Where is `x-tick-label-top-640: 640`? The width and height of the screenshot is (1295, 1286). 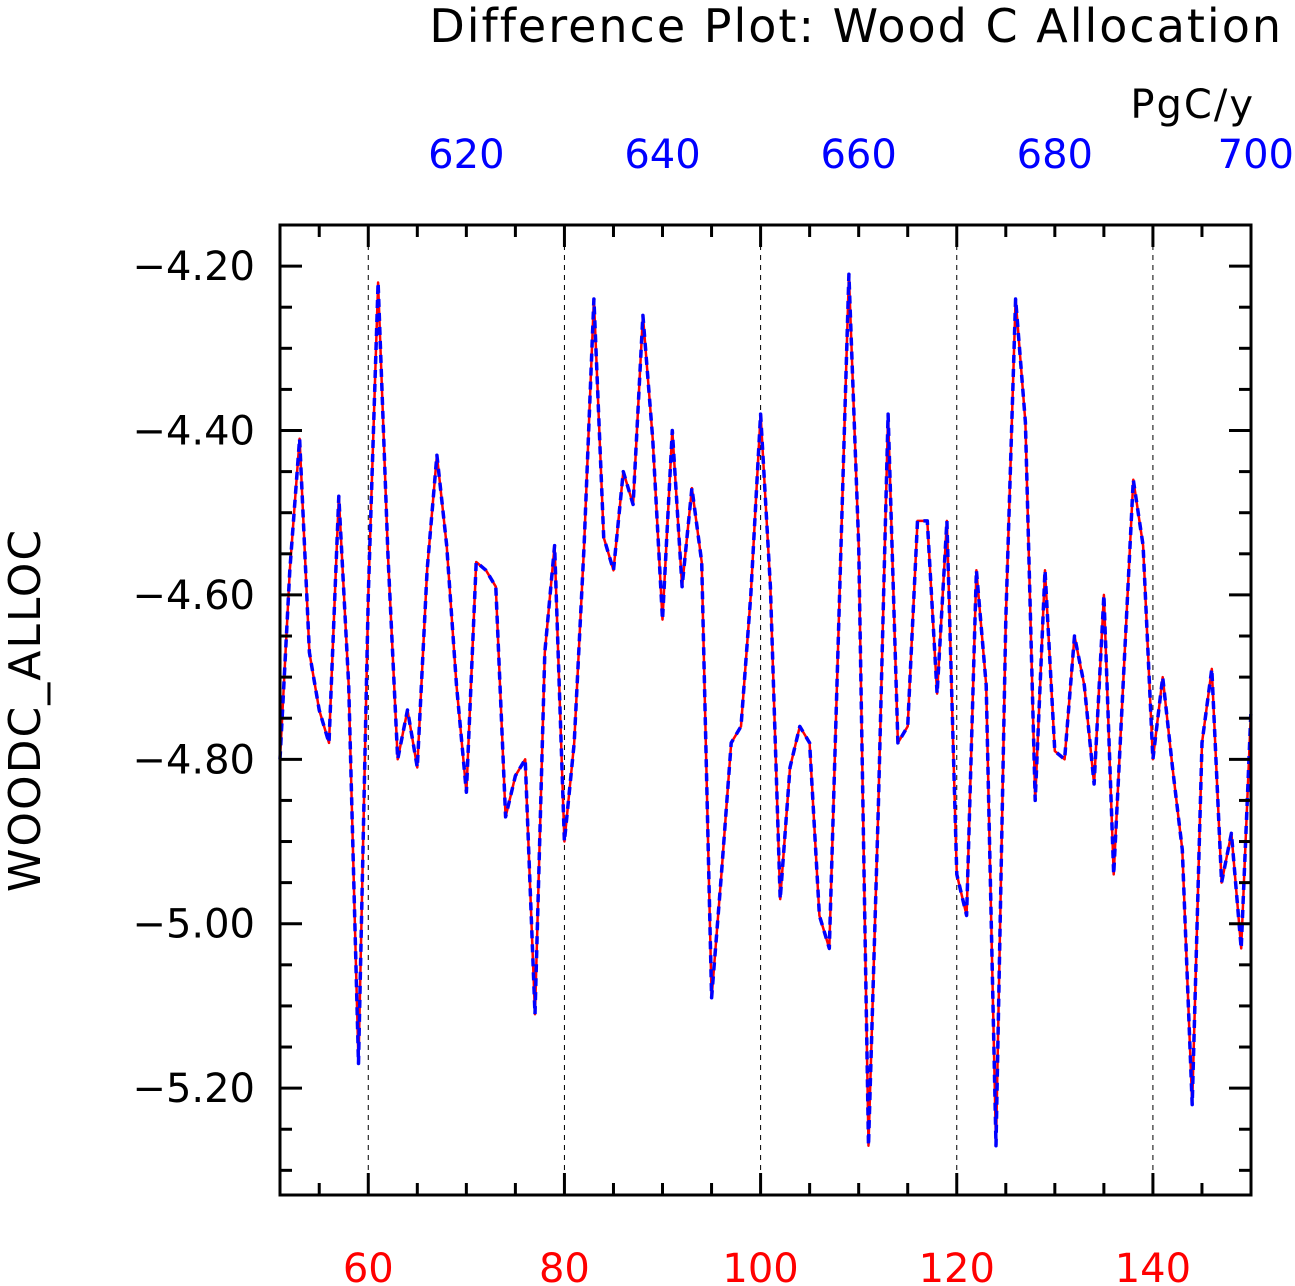
x-tick-label-top-640: 640 is located at coordinates (662, 155).